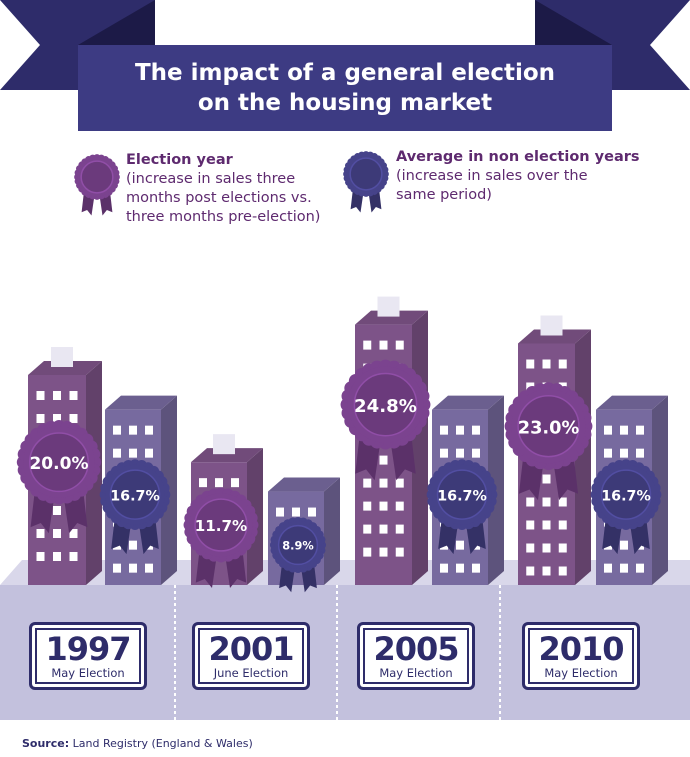 The width and height of the screenshot is (690, 757). What do you see at coordinates (416, 673) in the screenshot?
I see `year-sublabel-2005: May Election` at bounding box center [416, 673].